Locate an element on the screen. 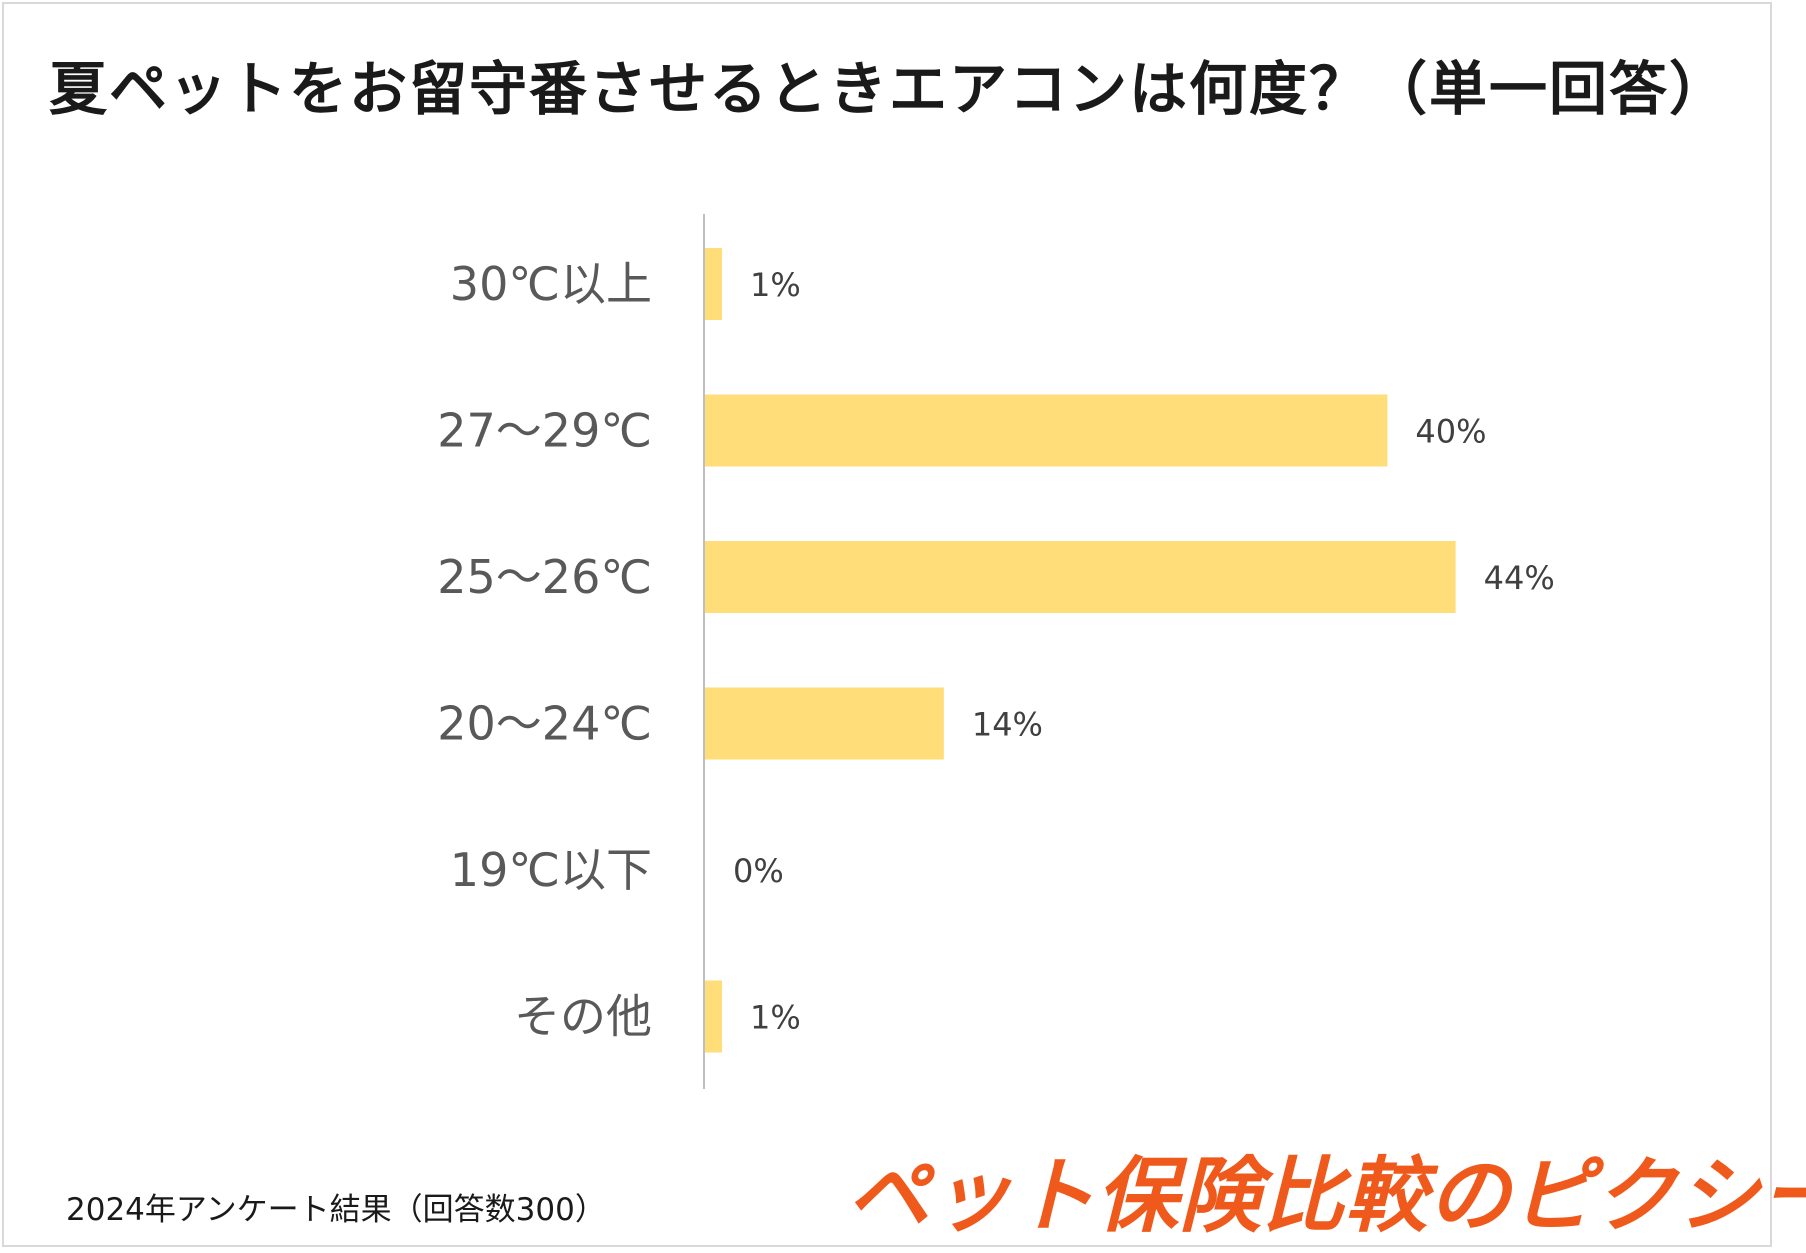 The width and height of the screenshot is (1806, 1253). category-label: 20～24℃ is located at coordinates (544, 724).